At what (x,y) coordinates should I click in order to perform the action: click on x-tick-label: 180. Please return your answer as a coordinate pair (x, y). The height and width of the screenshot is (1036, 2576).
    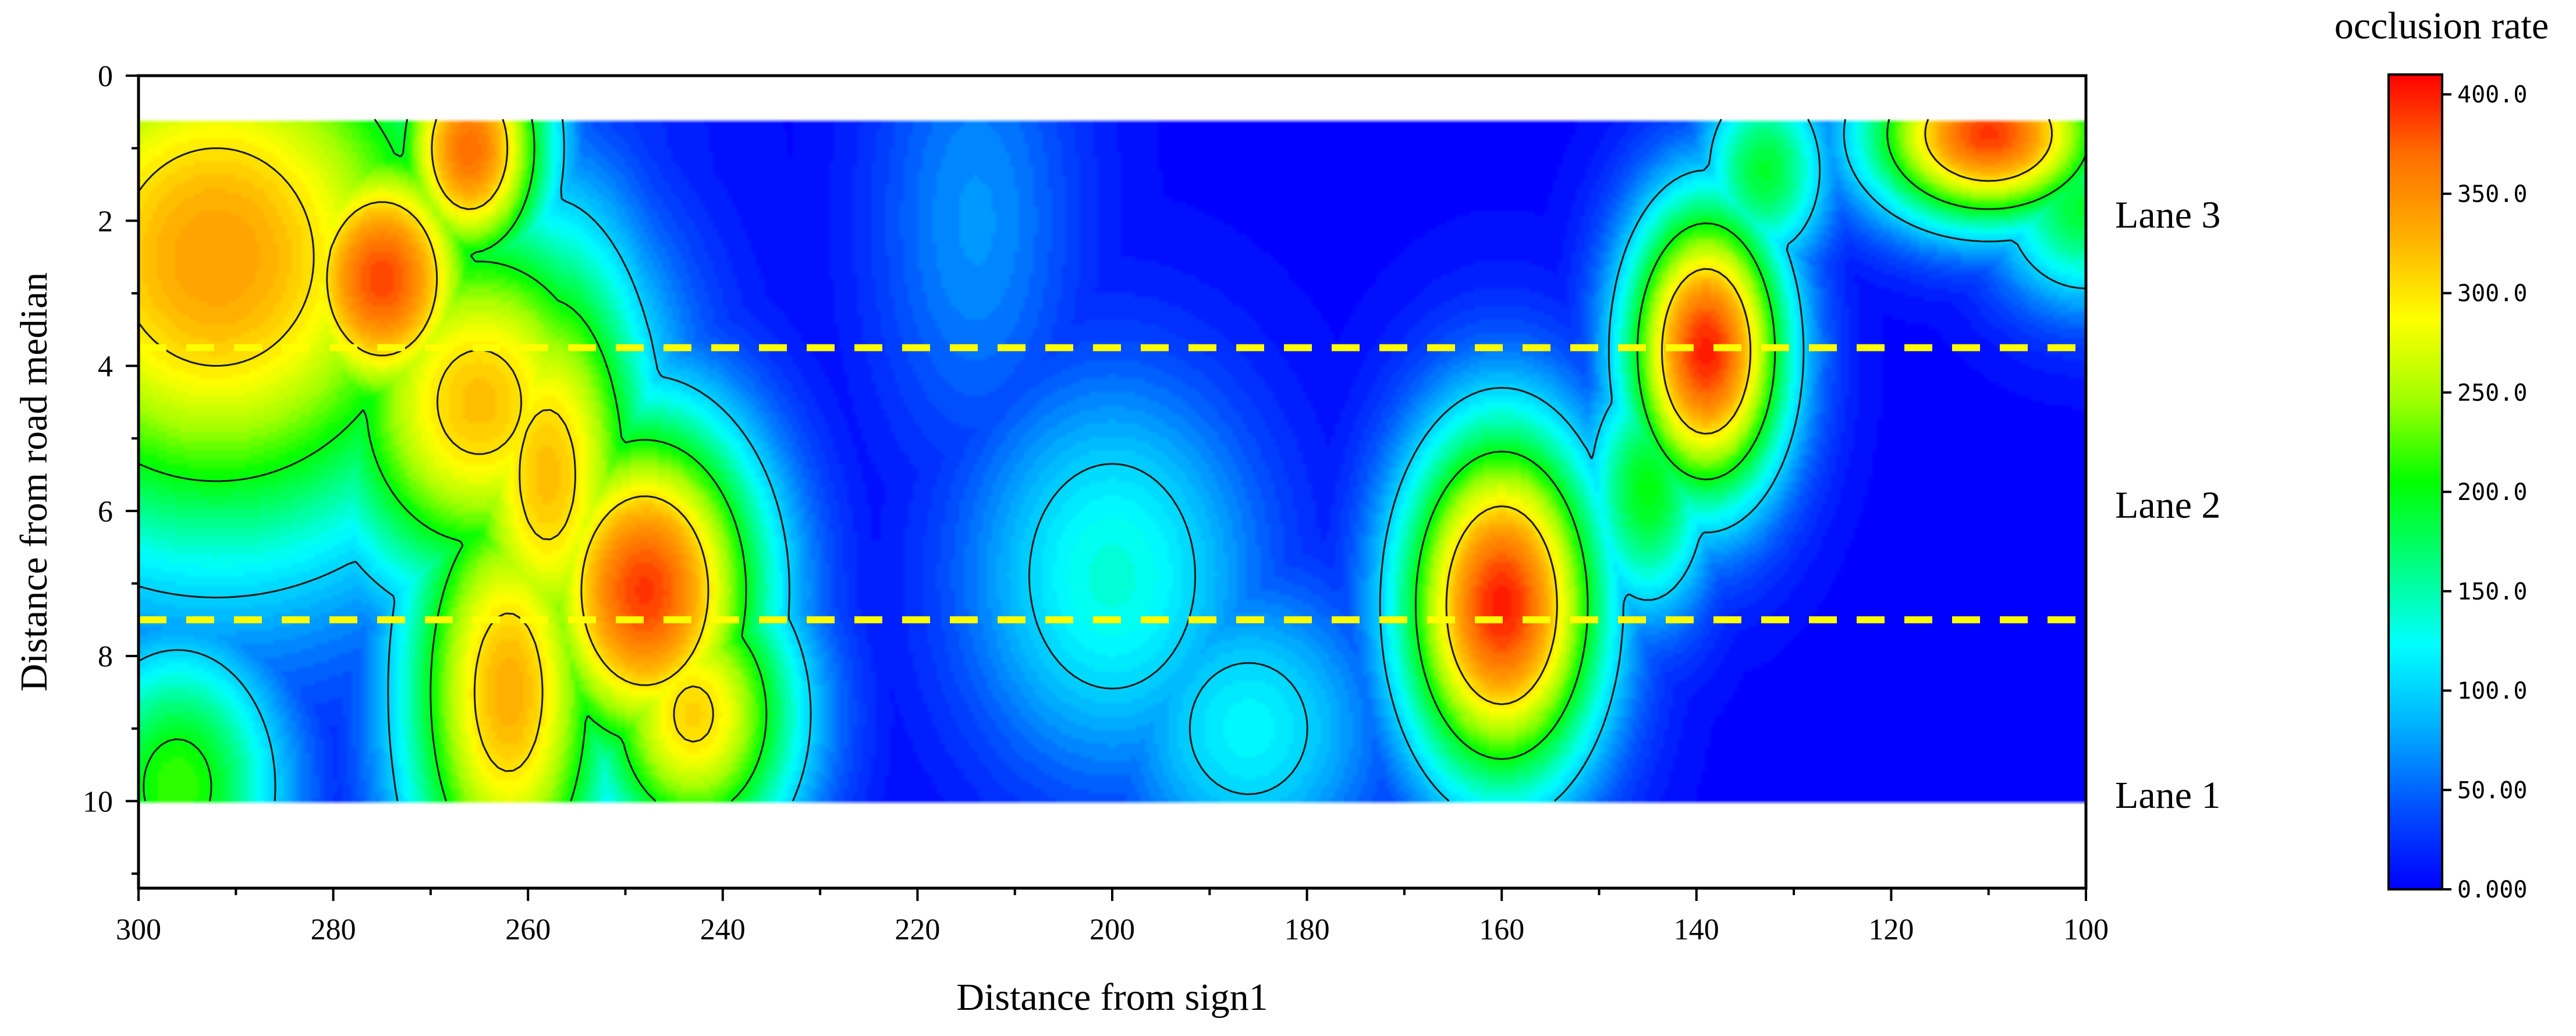
    Looking at the image, I should click on (1307, 929).